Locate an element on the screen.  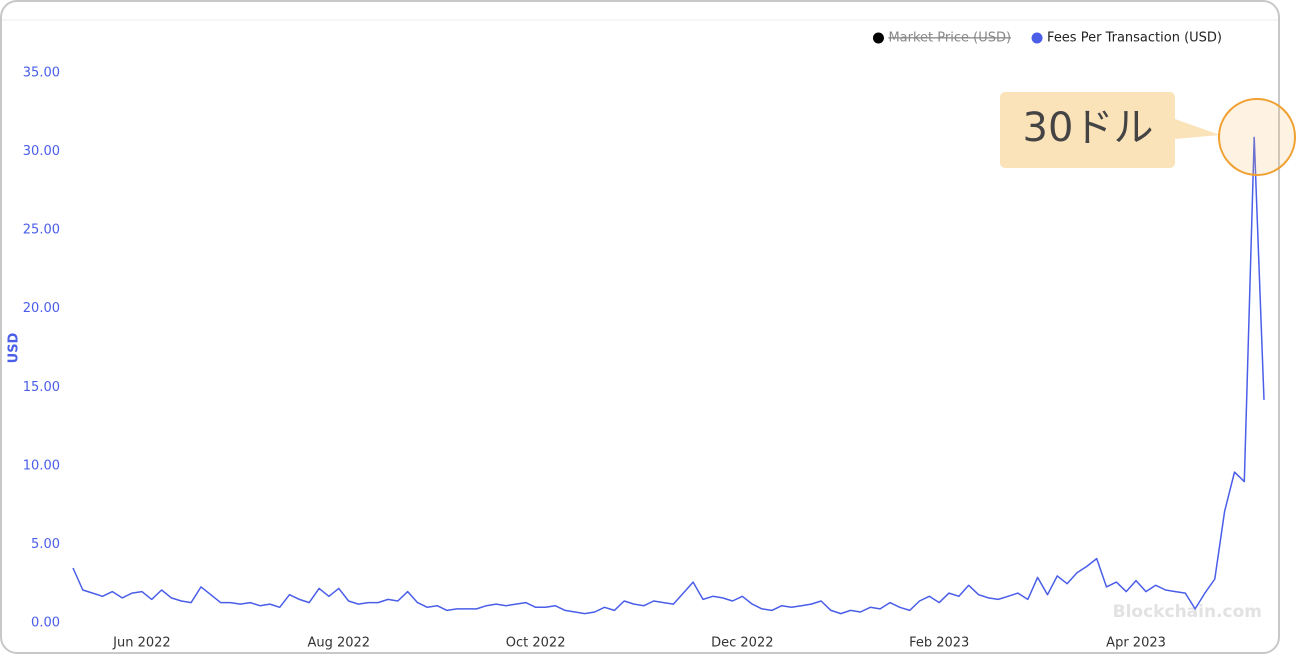
x-tick-label: Oct 2022 is located at coordinates (536, 643).